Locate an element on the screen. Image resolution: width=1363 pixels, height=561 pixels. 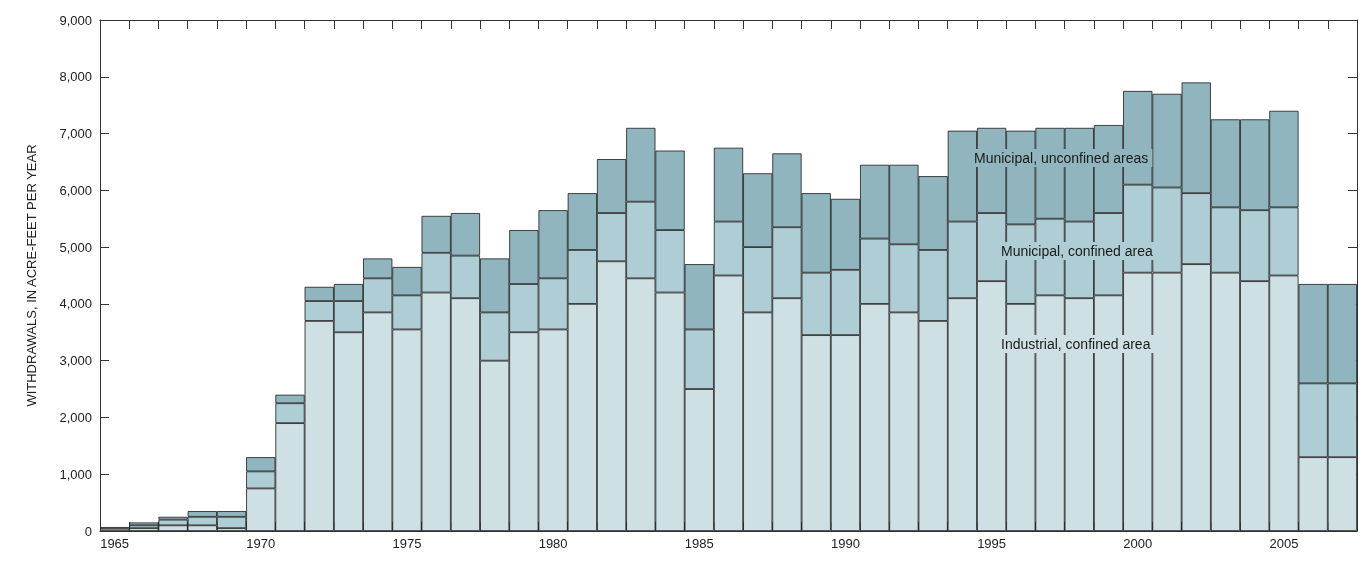
x-tick-label: 1975 is located at coordinates (407, 543).